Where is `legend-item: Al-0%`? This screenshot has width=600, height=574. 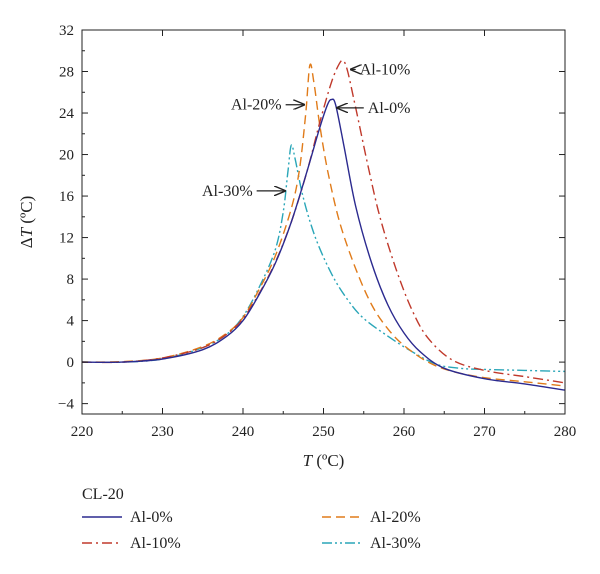 legend-item: Al-0% is located at coordinates (127, 517).